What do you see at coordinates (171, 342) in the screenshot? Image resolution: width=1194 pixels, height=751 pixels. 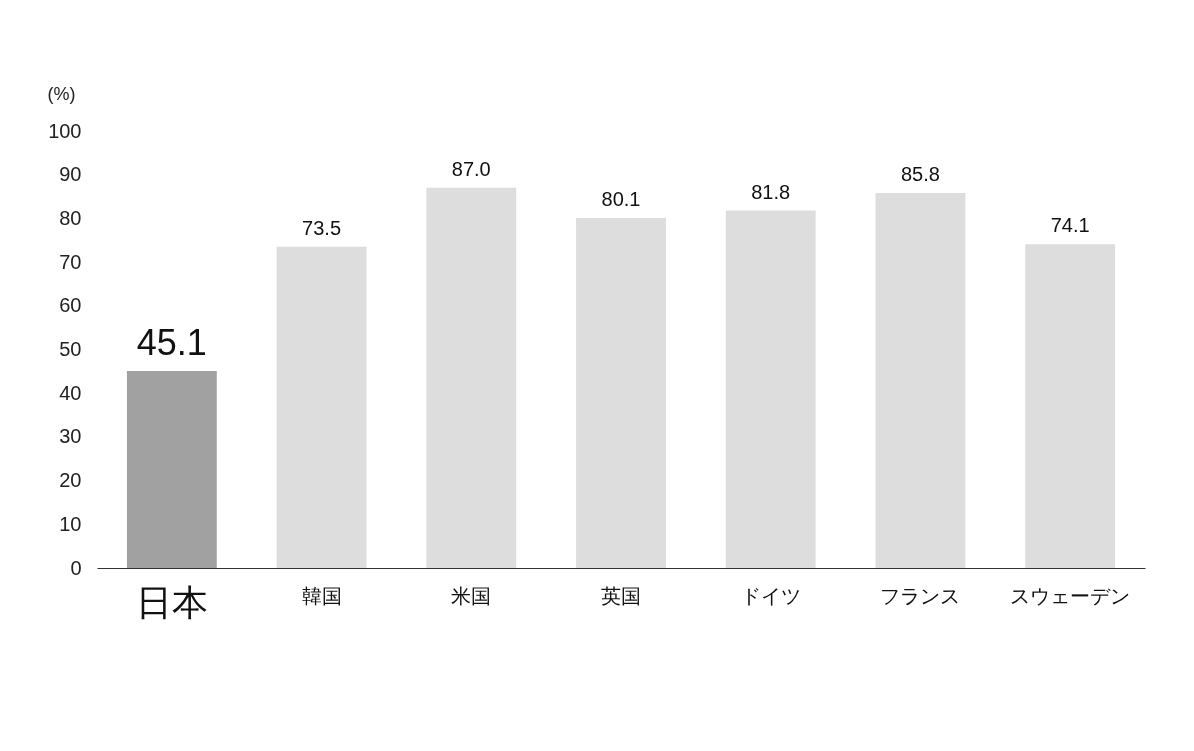 I see `data-label: 45.1` at bounding box center [171, 342].